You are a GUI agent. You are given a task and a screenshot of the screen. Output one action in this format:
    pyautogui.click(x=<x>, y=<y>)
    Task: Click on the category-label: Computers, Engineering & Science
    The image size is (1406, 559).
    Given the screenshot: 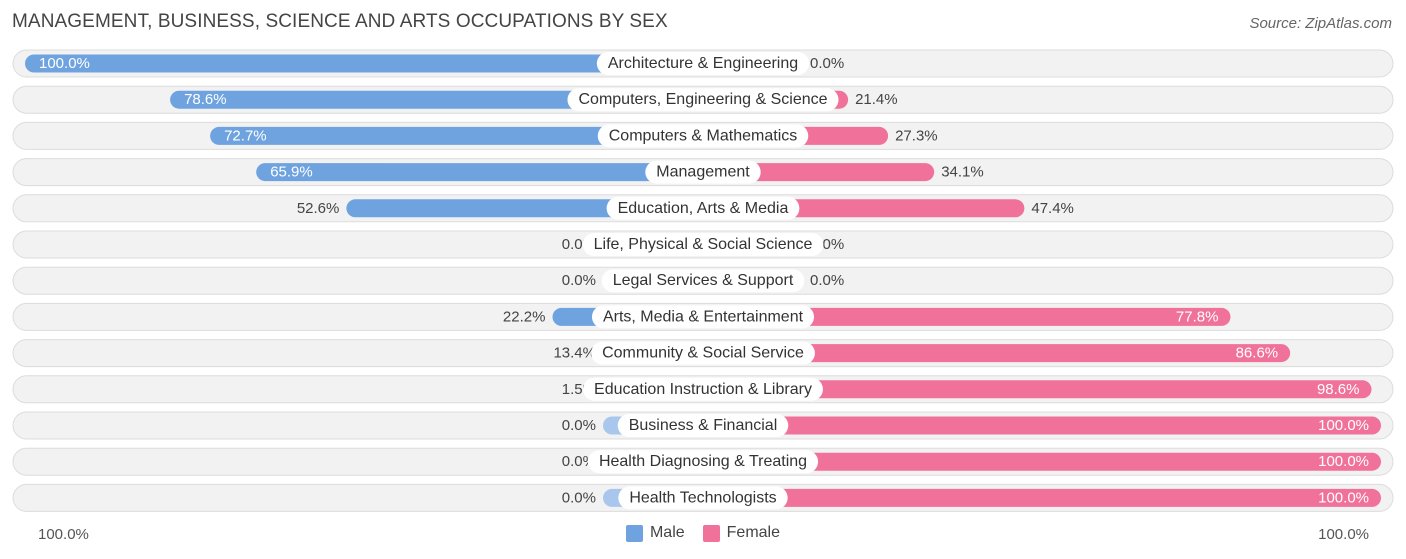 What is the action you would take?
    pyautogui.click(x=702, y=99)
    